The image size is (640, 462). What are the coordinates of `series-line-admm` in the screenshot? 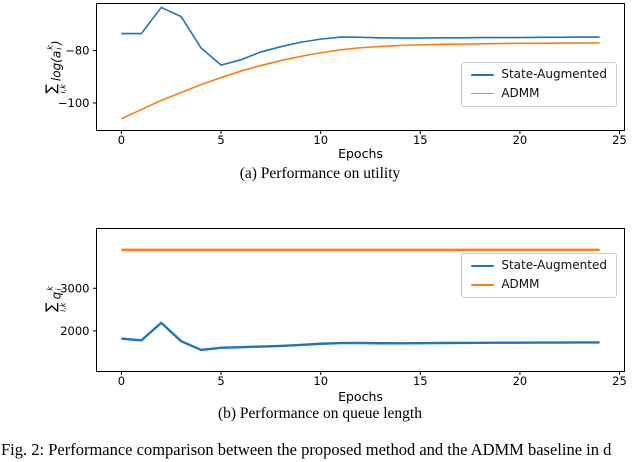 It's located at (360, 80).